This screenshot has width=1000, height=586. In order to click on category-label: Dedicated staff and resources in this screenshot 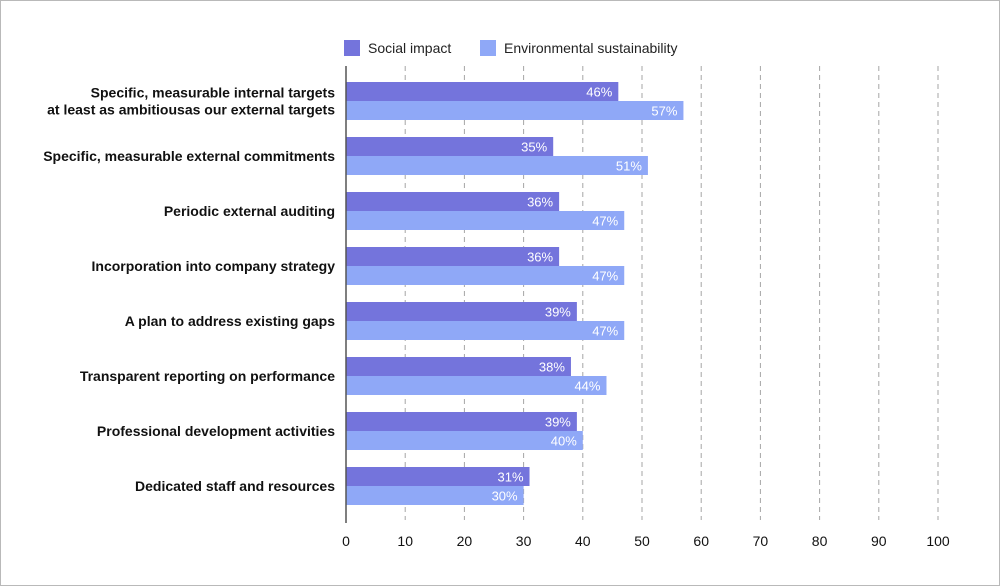, I will do `click(235, 486)`.